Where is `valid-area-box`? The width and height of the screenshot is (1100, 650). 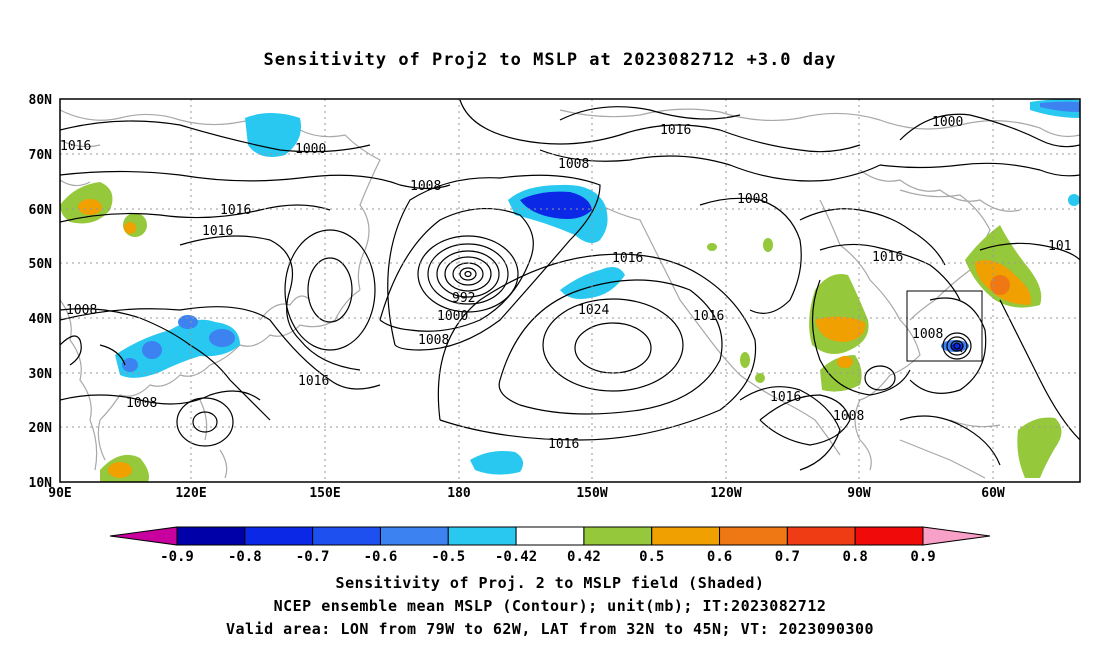 valid-area-box is located at coordinates (944, 326).